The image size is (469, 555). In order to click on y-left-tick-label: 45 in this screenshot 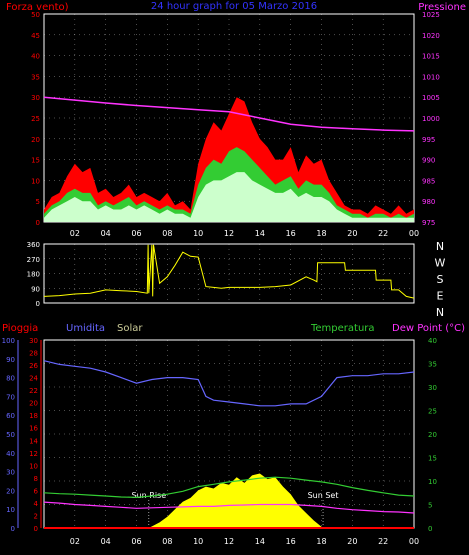, I will do `click(35, 36)`.